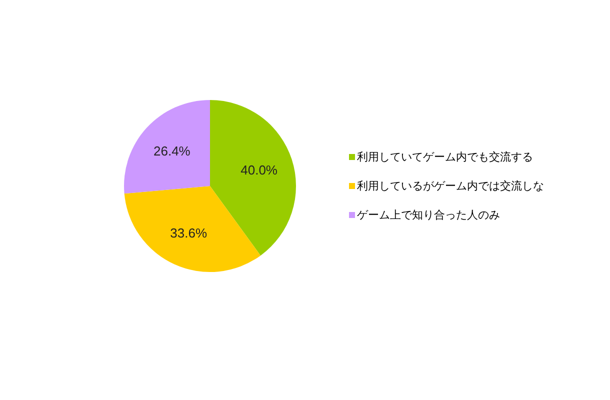 The image size is (610, 400). Describe the element at coordinates (189, 232) in the screenshot. I see `data-label: 33.6%` at that location.